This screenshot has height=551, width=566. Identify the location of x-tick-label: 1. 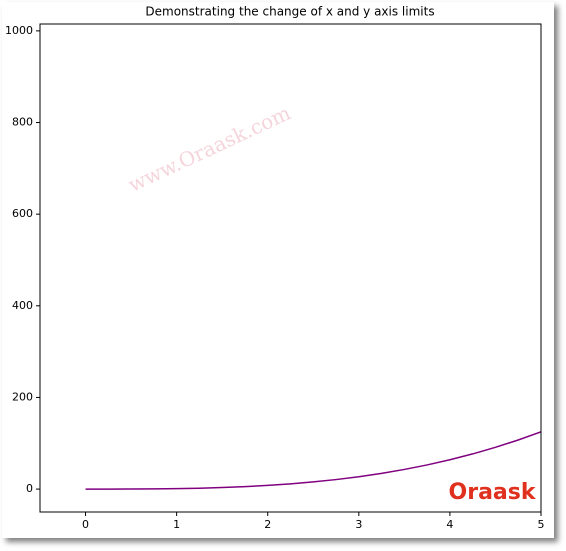
(176, 524).